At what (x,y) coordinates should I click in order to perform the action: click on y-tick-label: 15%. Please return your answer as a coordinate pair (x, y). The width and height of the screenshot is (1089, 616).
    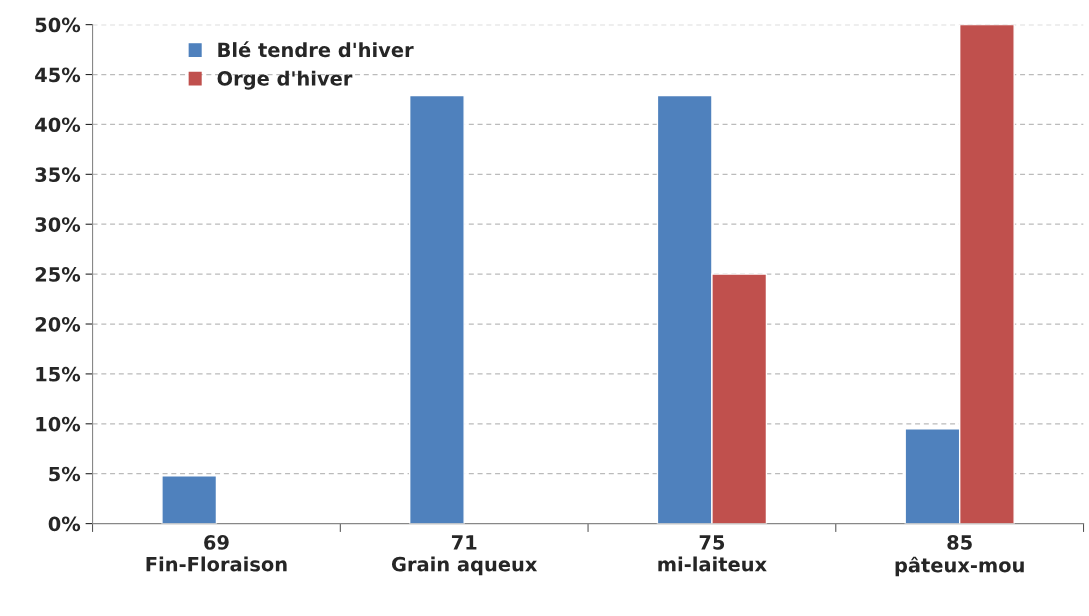
    Looking at the image, I should click on (58, 374).